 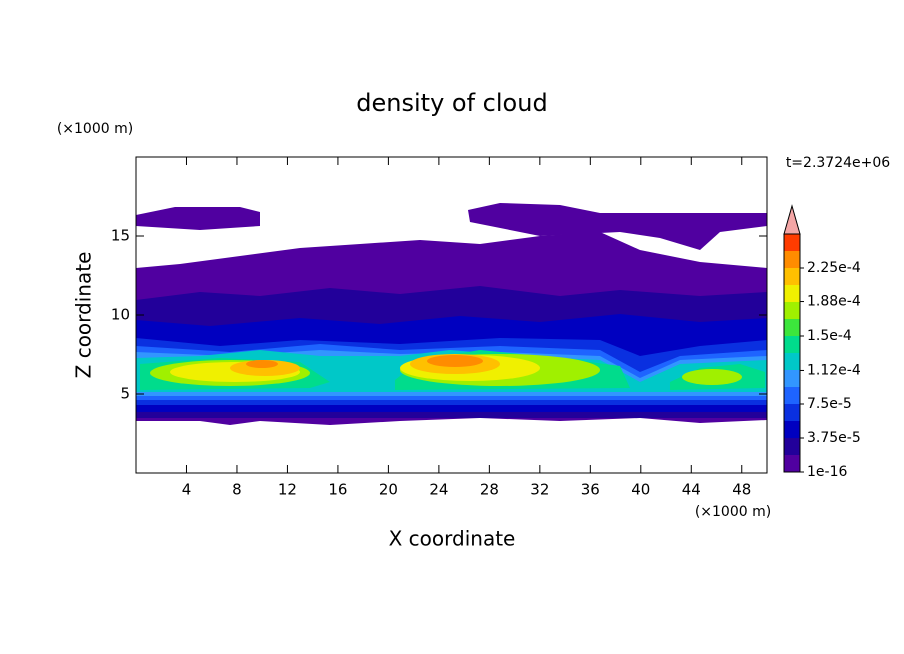 I want to click on x-unit: (×1000 m), so click(x=733, y=512).